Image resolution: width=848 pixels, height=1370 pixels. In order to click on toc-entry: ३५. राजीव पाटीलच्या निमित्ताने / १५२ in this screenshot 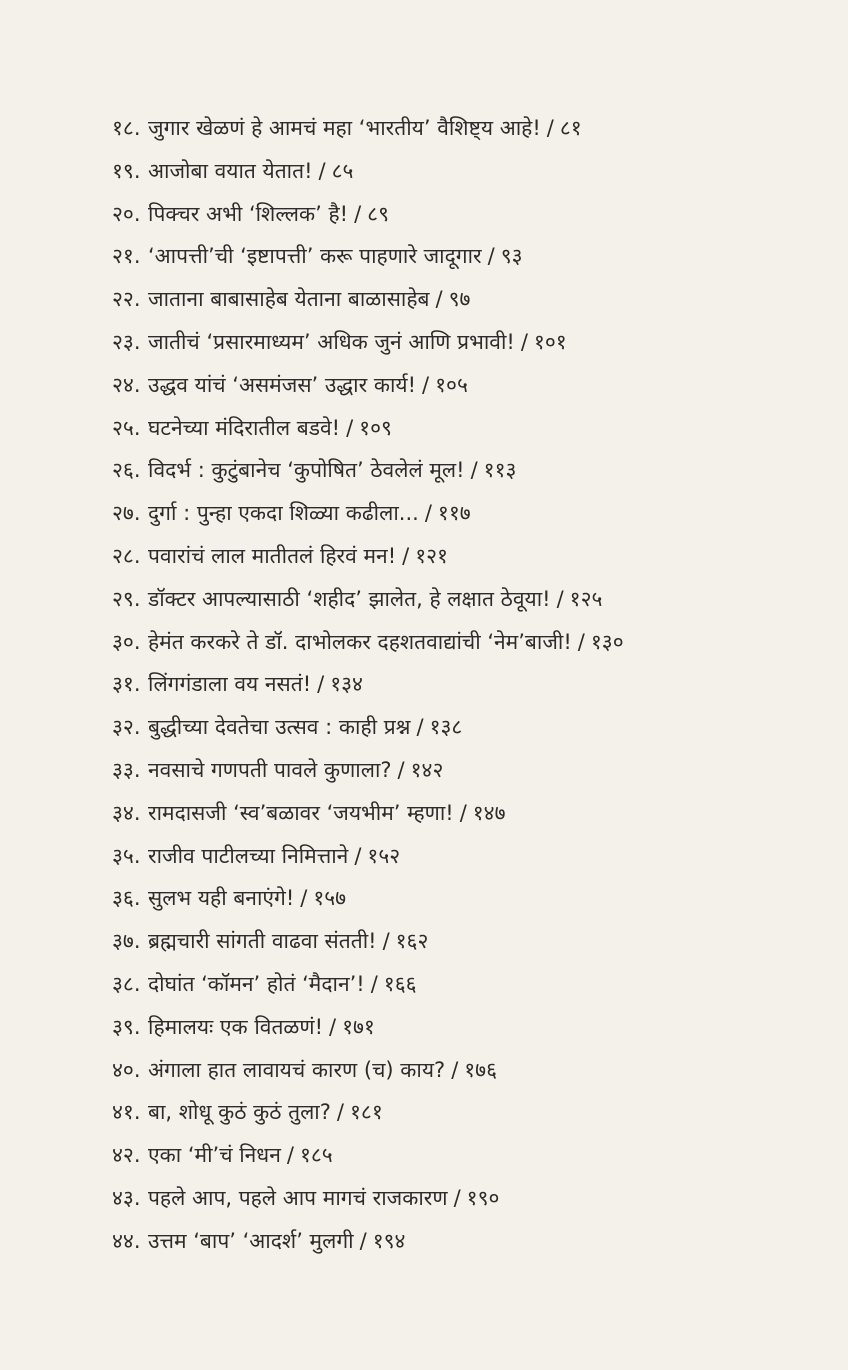, I will do `click(368, 857)`.